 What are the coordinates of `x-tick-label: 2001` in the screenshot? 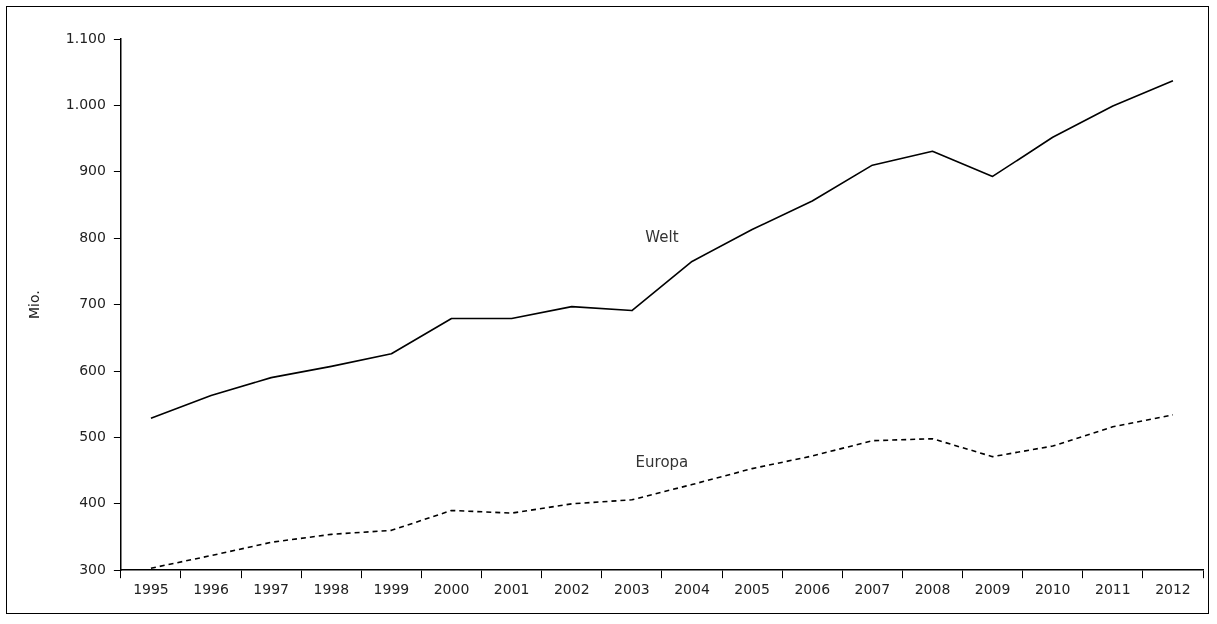 It's located at (511, 589).